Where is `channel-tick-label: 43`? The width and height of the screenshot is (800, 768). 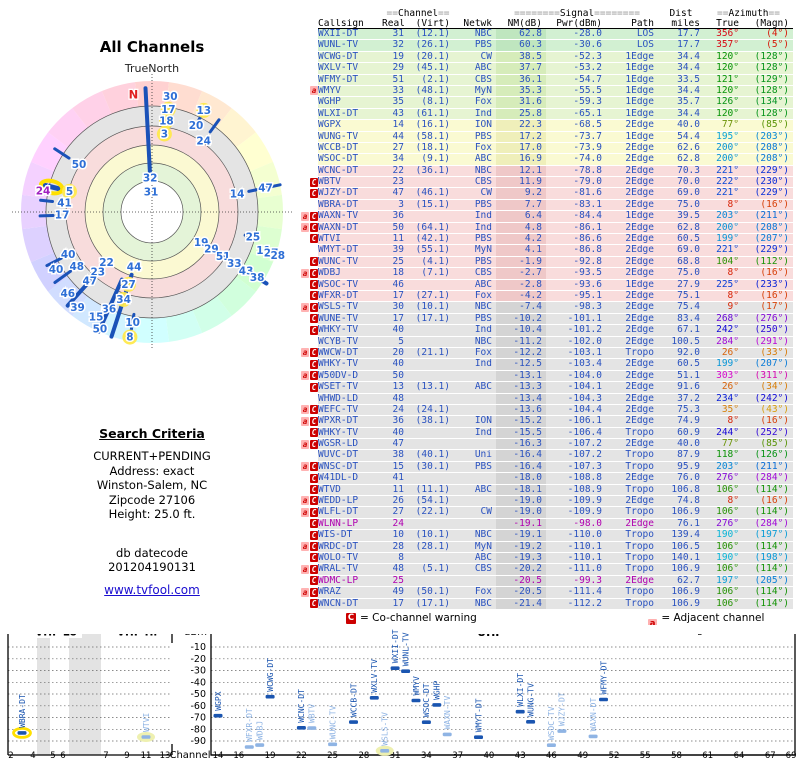 channel-tick-label: 43 is located at coordinates (520, 756).